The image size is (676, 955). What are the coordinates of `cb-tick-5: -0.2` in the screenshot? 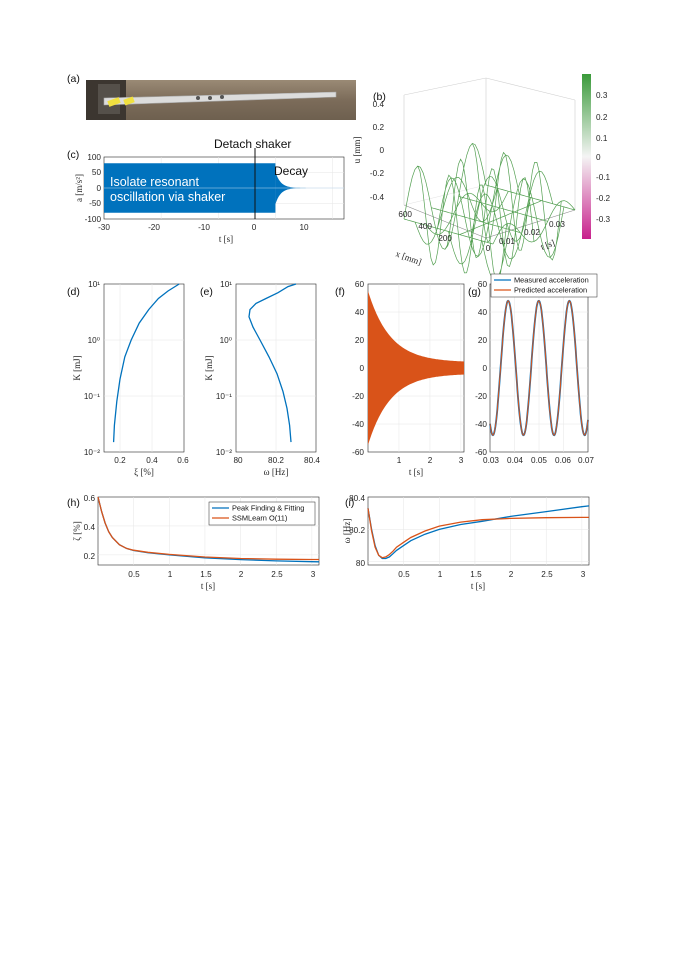 It's located at (603, 198).